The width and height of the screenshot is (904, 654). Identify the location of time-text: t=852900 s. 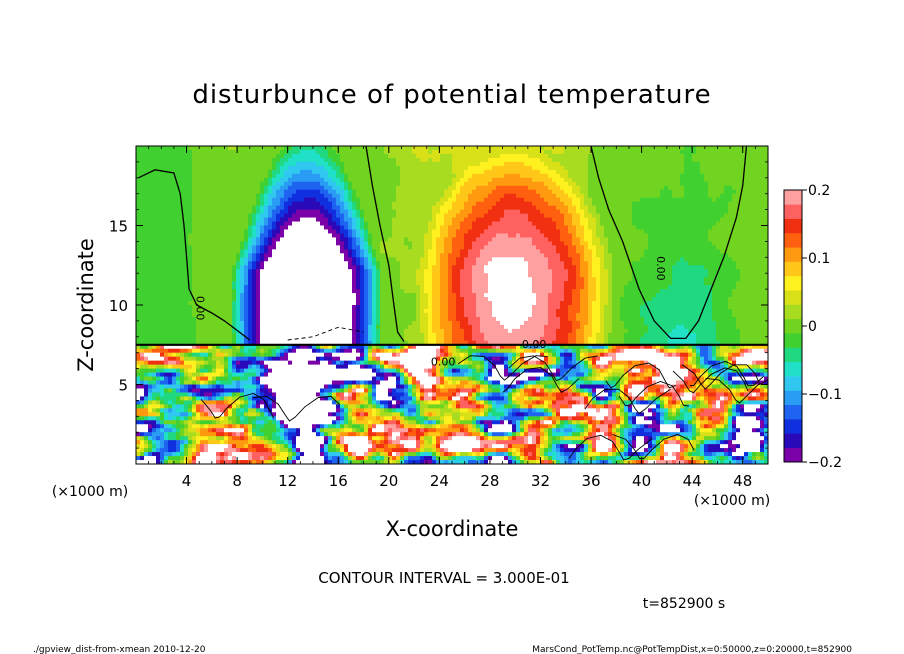
(684, 604).